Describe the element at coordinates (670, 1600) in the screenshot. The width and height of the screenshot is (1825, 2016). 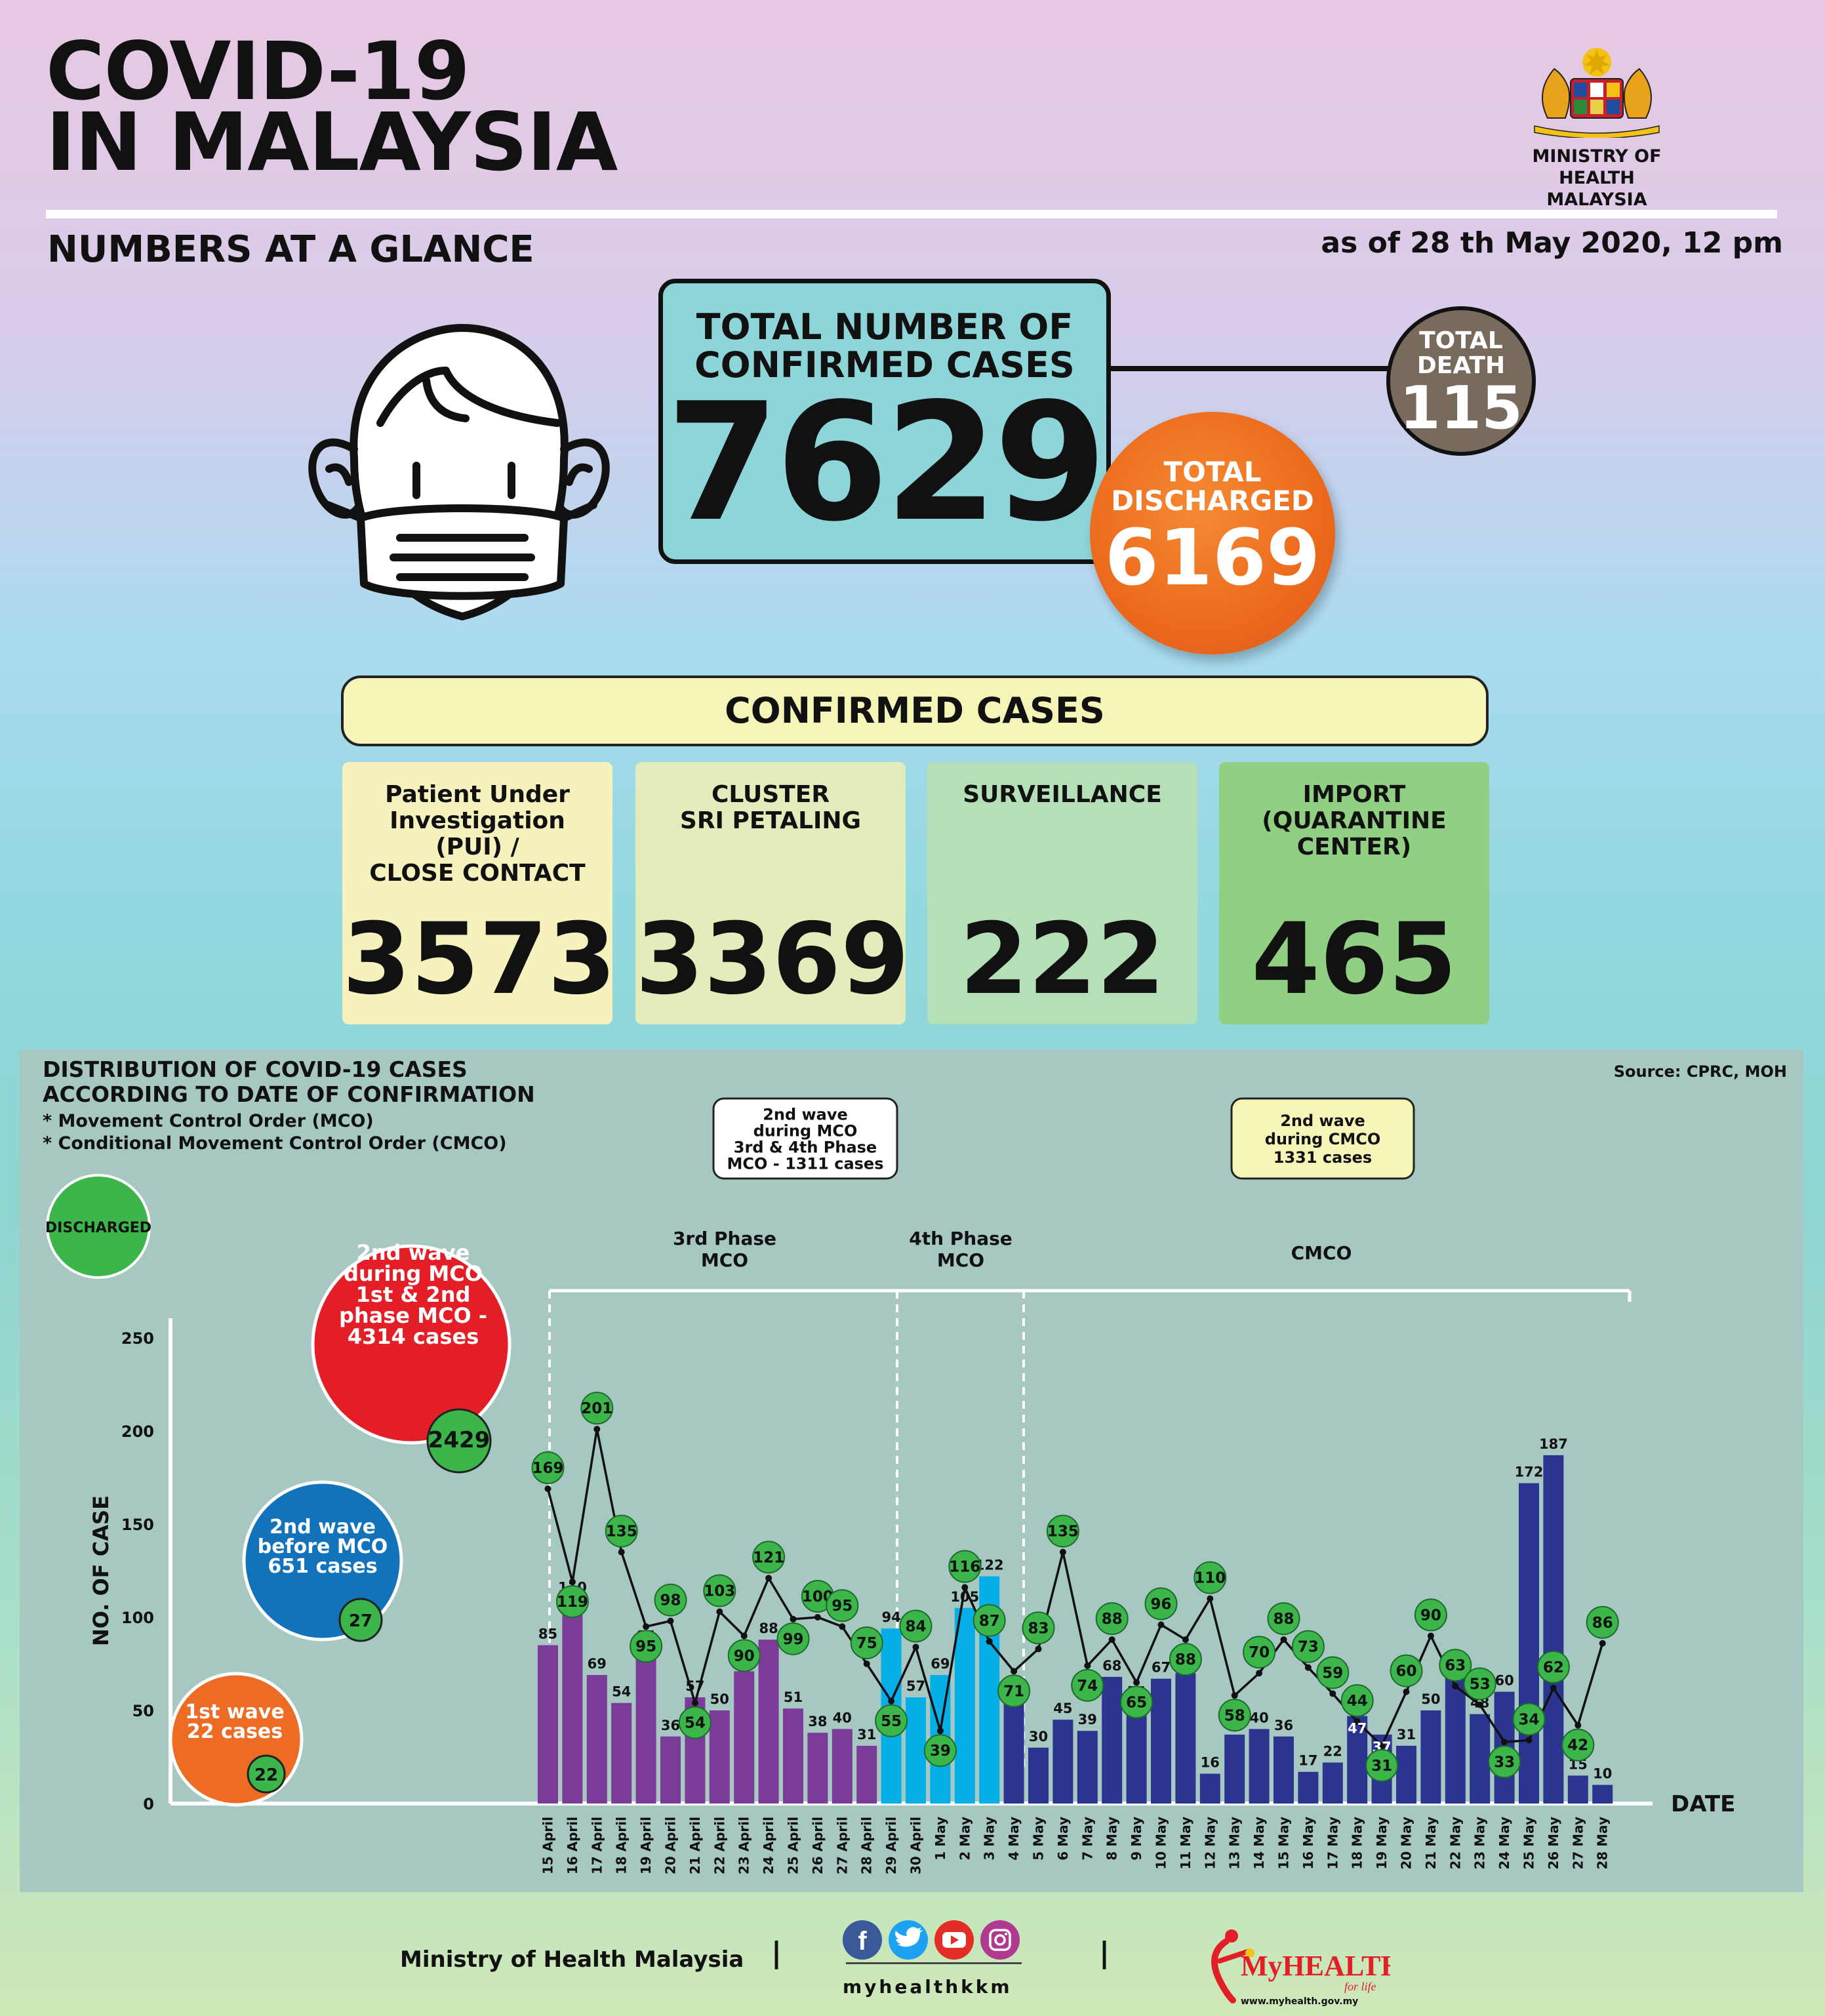
I see `discharged-value-label: 98` at that location.